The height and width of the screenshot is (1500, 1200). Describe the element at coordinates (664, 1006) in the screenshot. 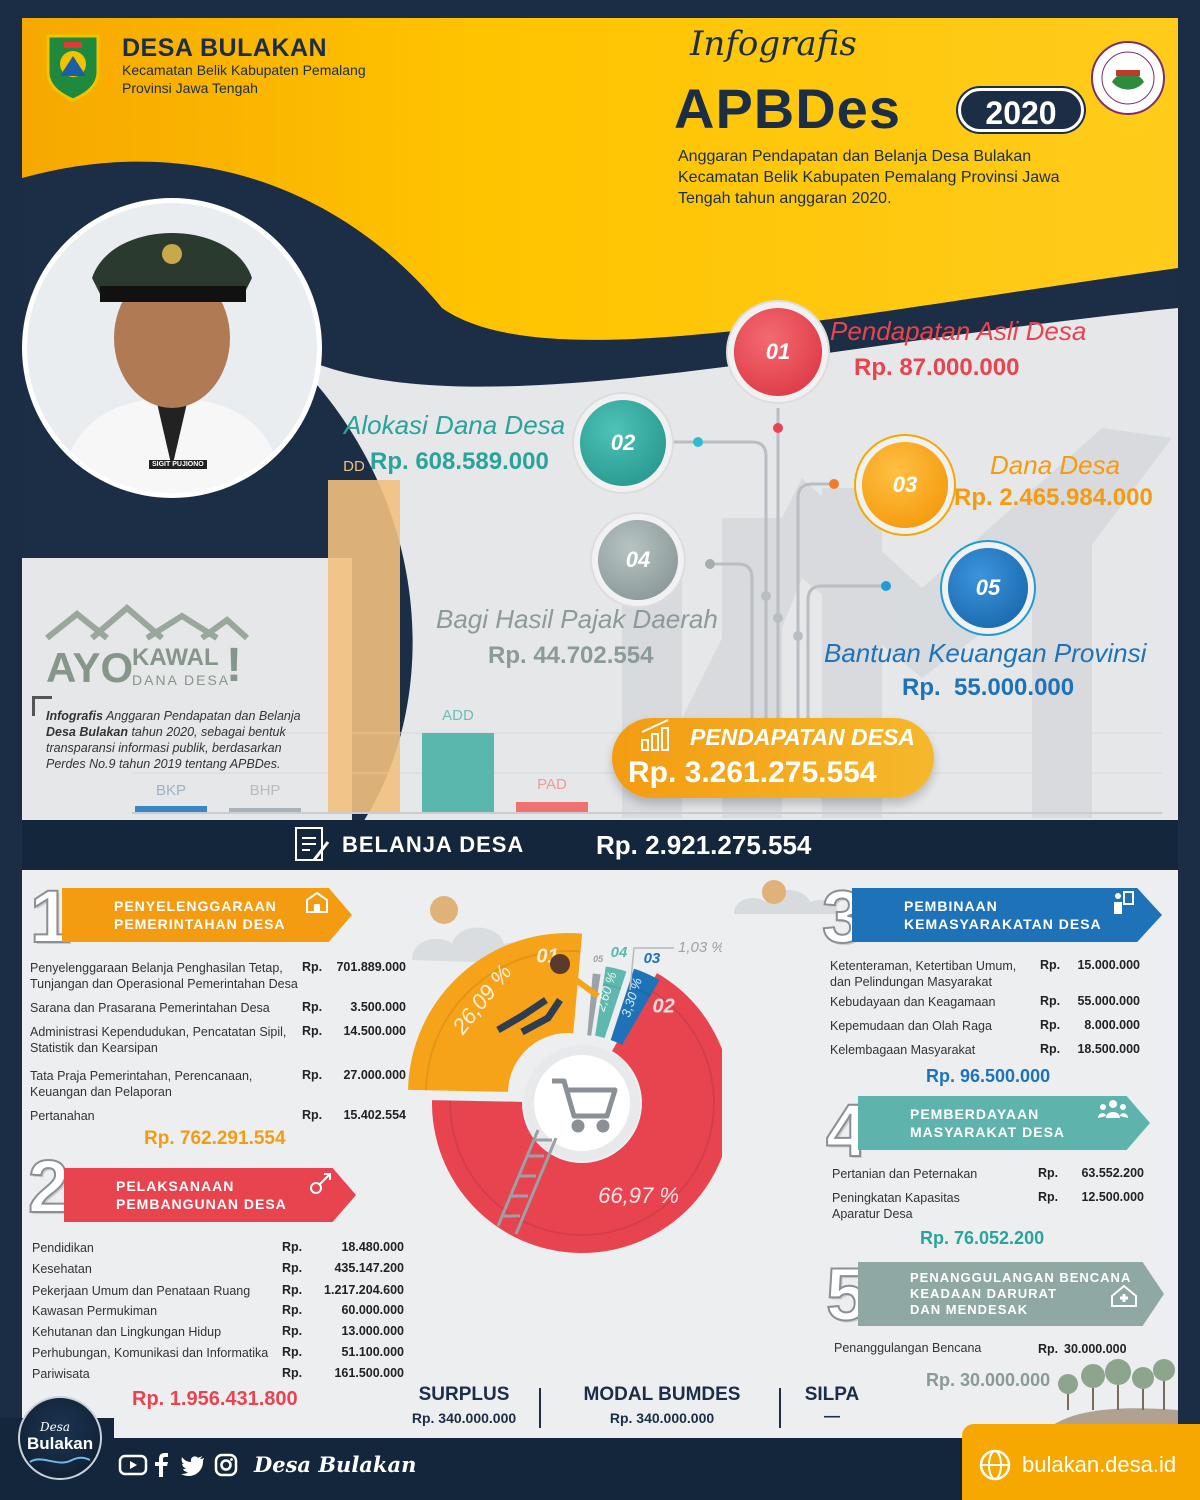

I see `donut-category-02: 02` at that location.